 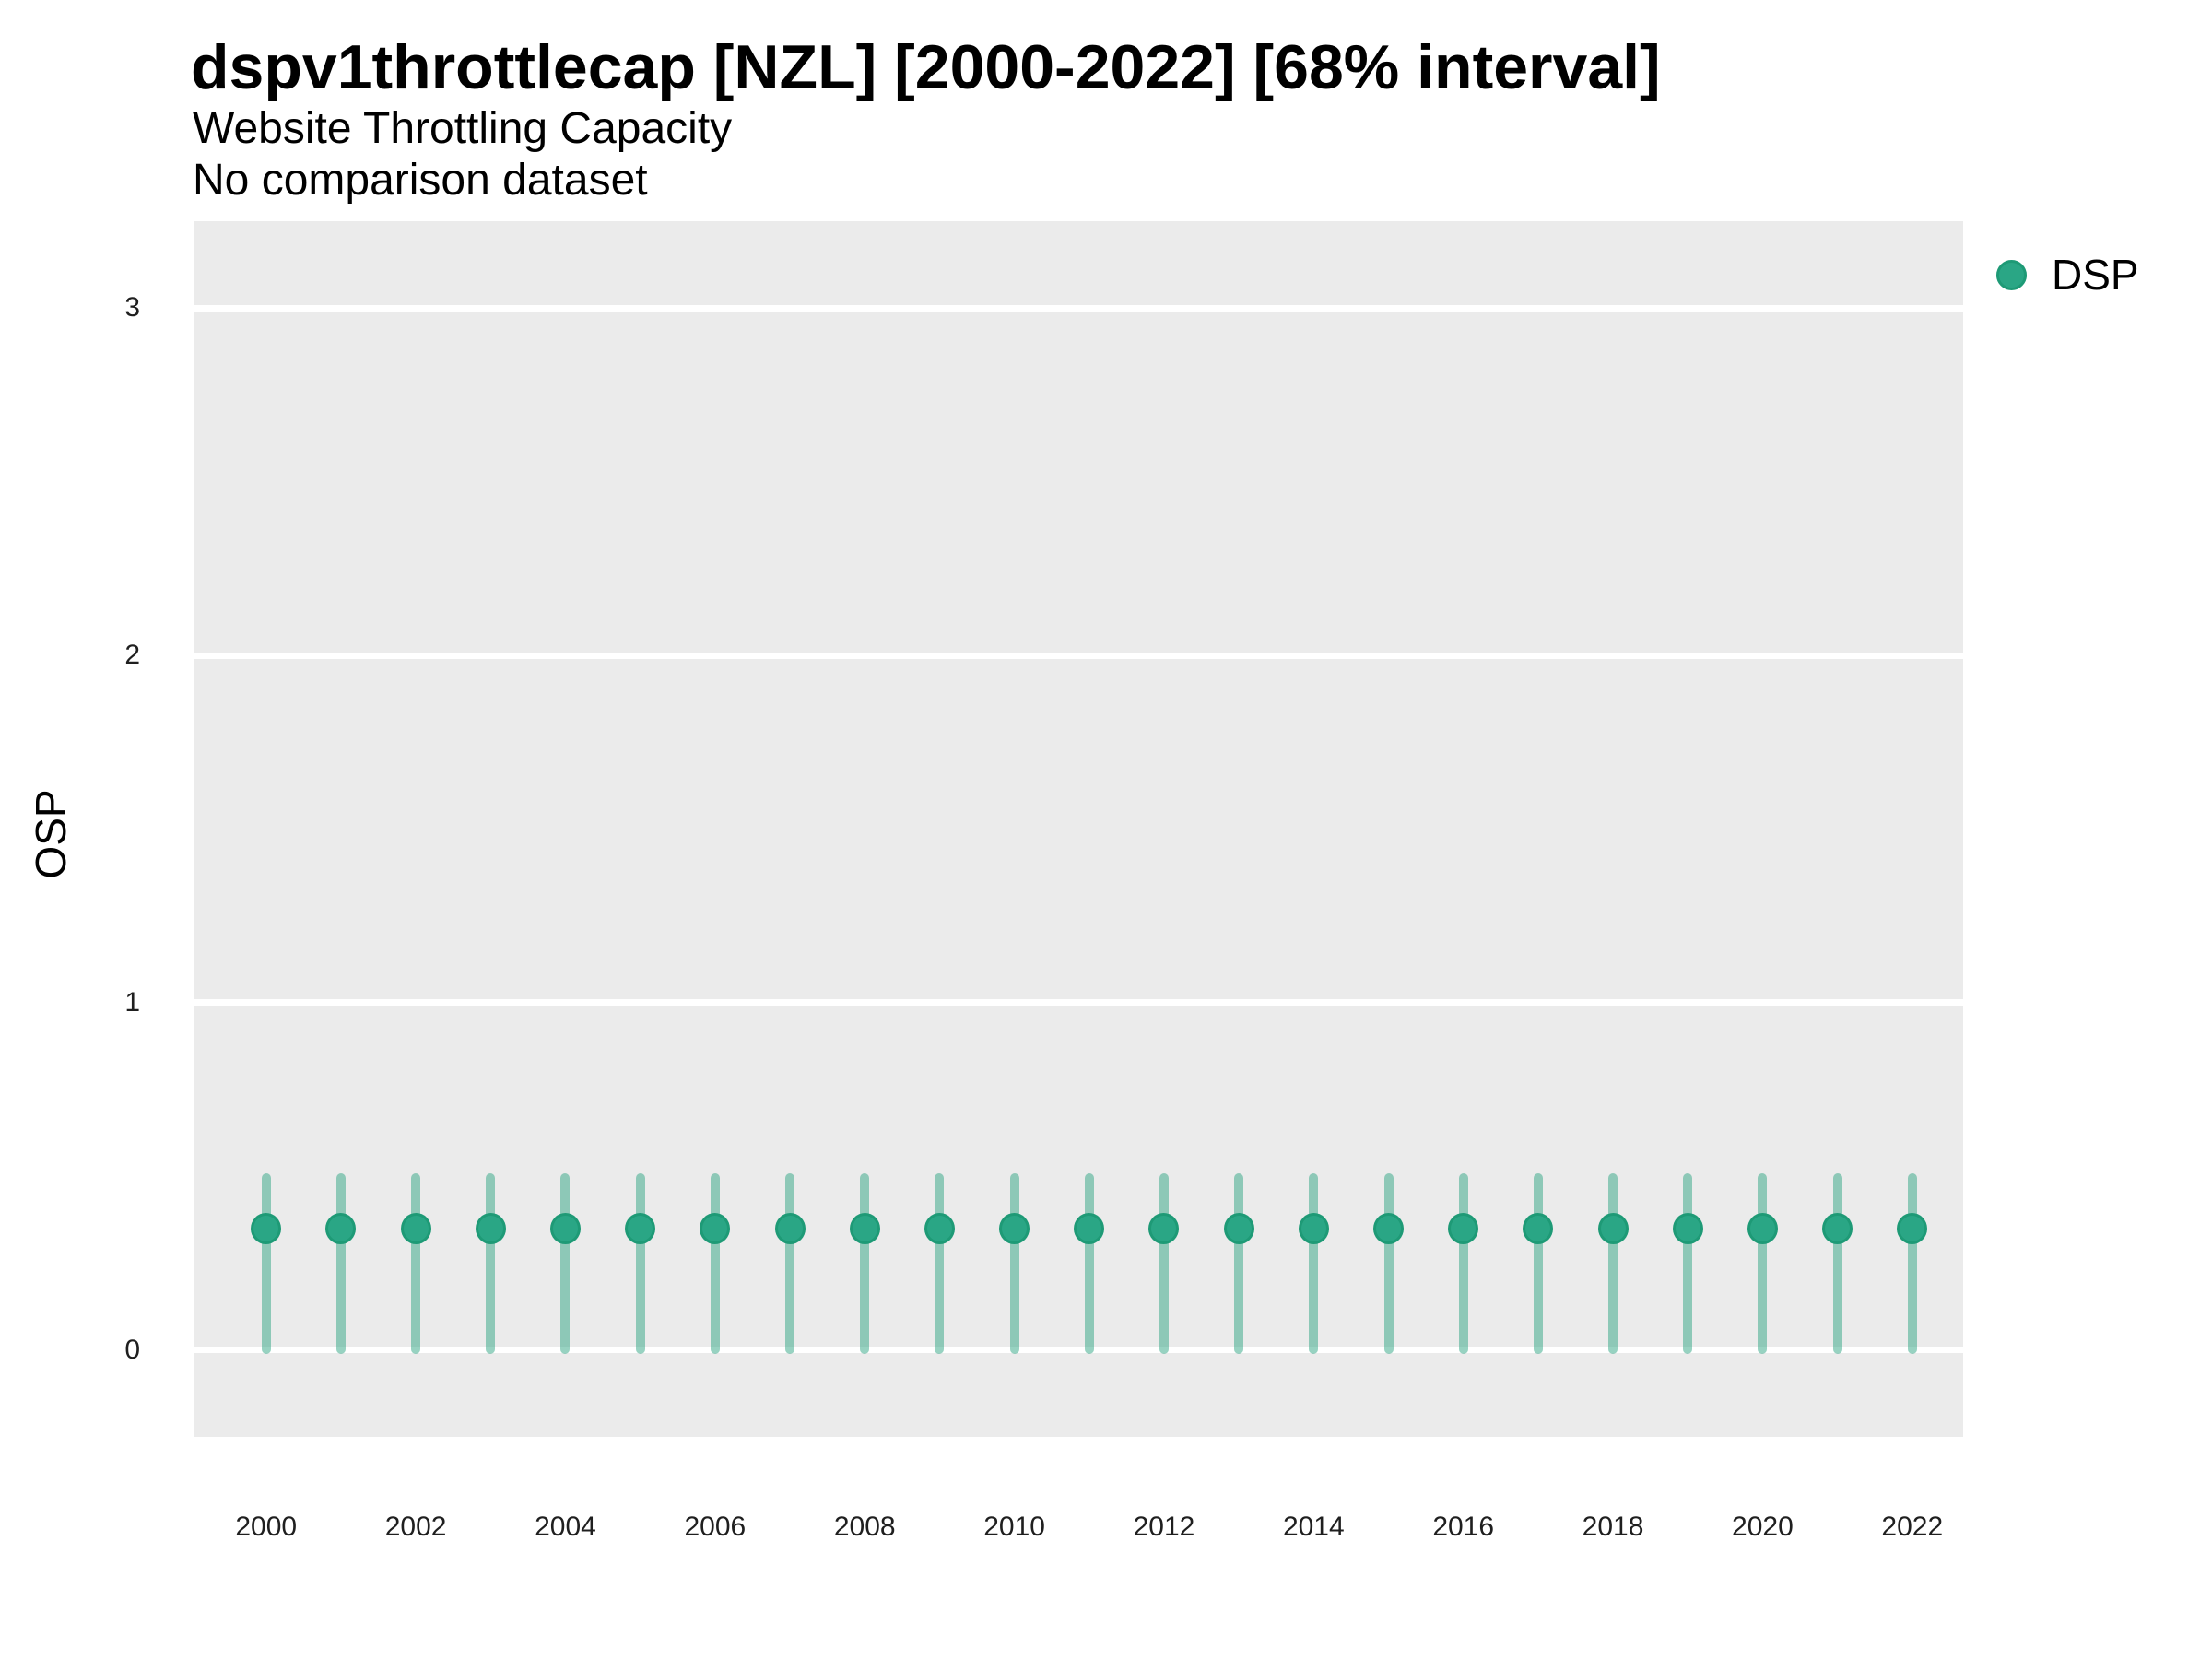 What do you see at coordinates (416, 1263) in the screenshot?
I see `interval-bar-2002` at bounding box center [416, 1263].